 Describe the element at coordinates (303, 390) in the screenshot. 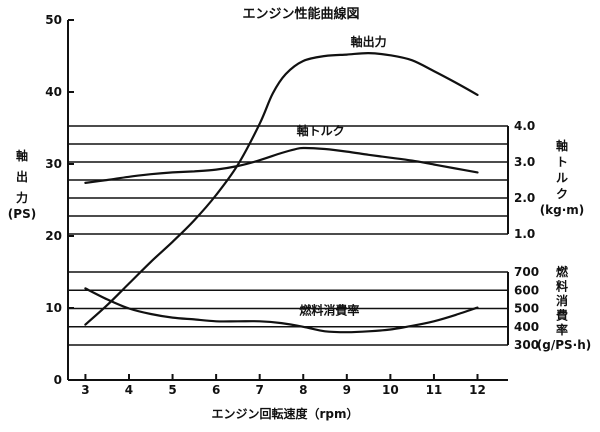

I see `x-tick-label: 8` at that location.